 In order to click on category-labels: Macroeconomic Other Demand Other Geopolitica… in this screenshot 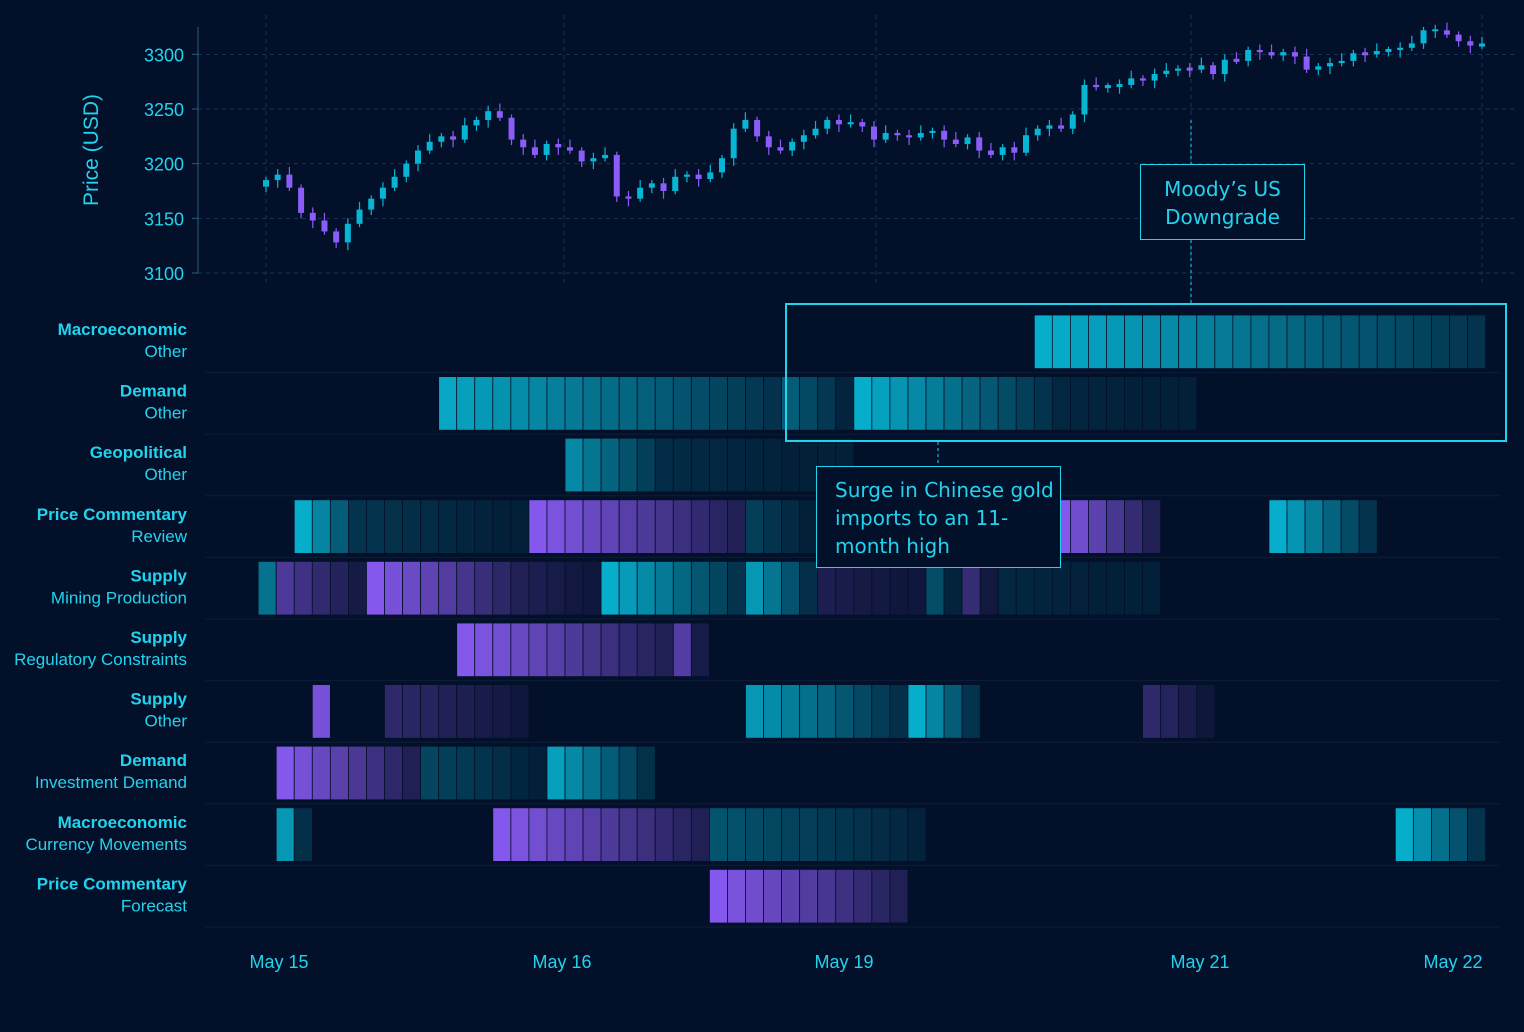, I will do `click(101, 617)`.